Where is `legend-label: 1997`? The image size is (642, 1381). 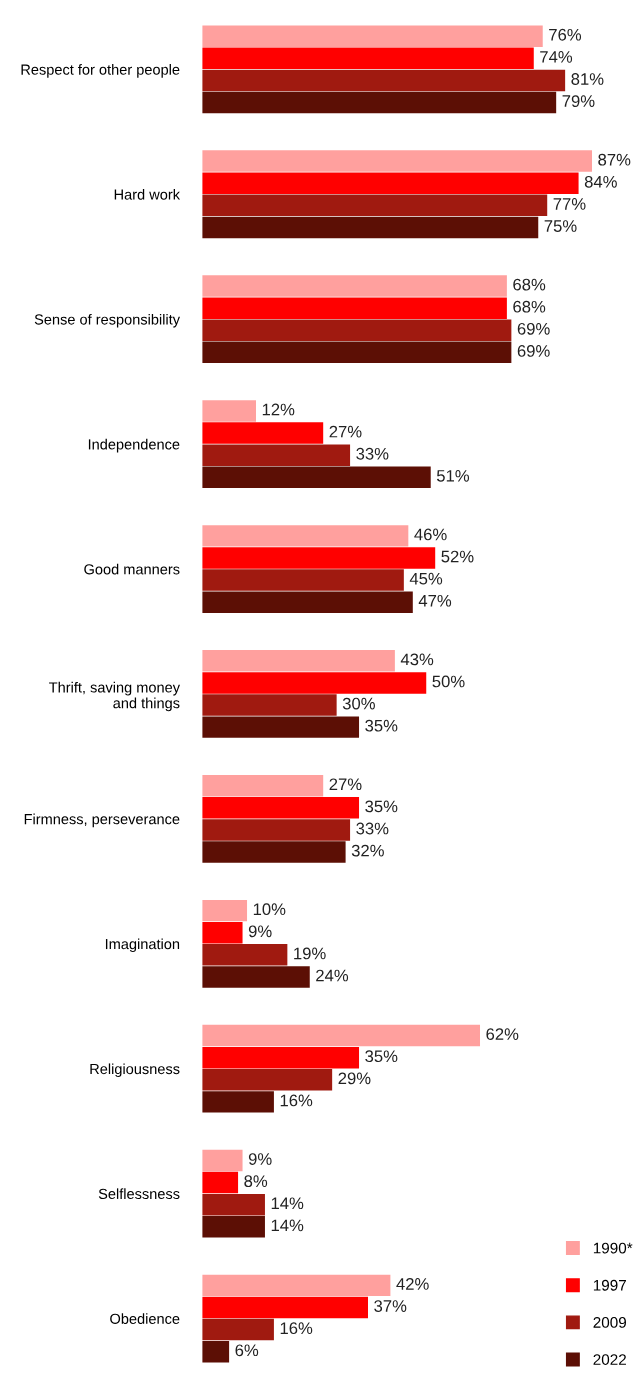 legend-label: 1997 is located at coordinates (609, 1285).